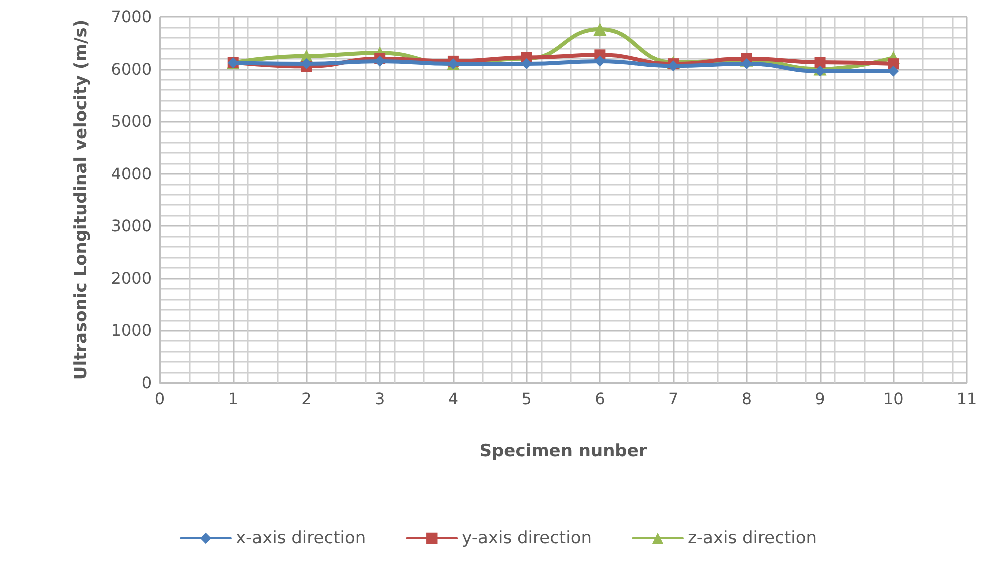 This screenshot has width=997, height=570. I want to click on x-tick-label: 6, so click(600, 399).